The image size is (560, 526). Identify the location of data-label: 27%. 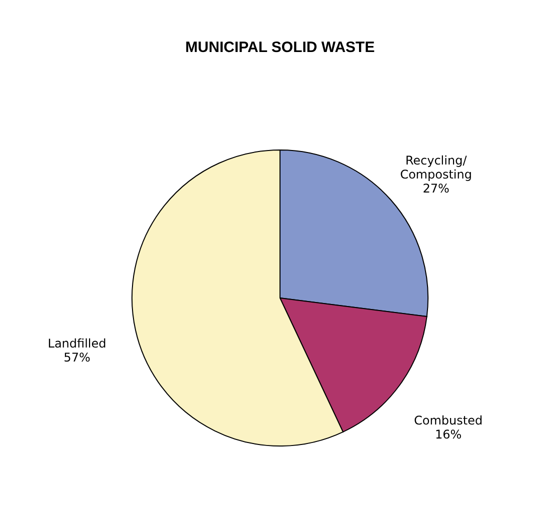
(436, 188).